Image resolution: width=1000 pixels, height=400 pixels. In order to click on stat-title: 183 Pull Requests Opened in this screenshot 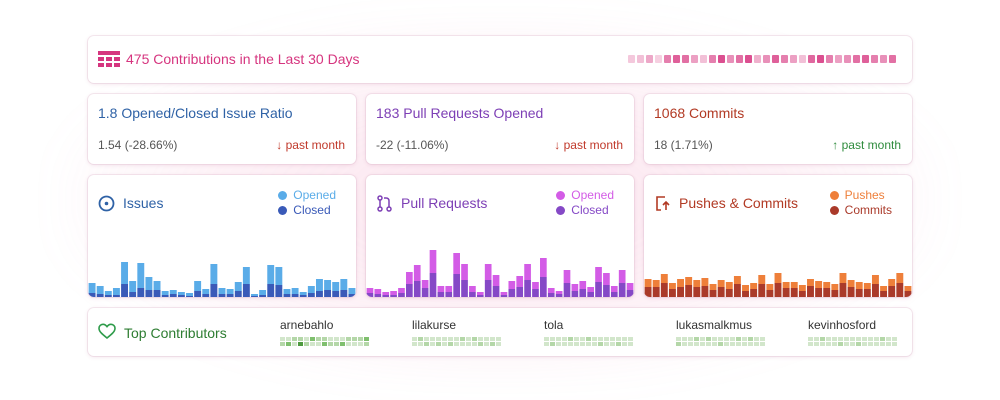, I will do `click(460, 113)`.